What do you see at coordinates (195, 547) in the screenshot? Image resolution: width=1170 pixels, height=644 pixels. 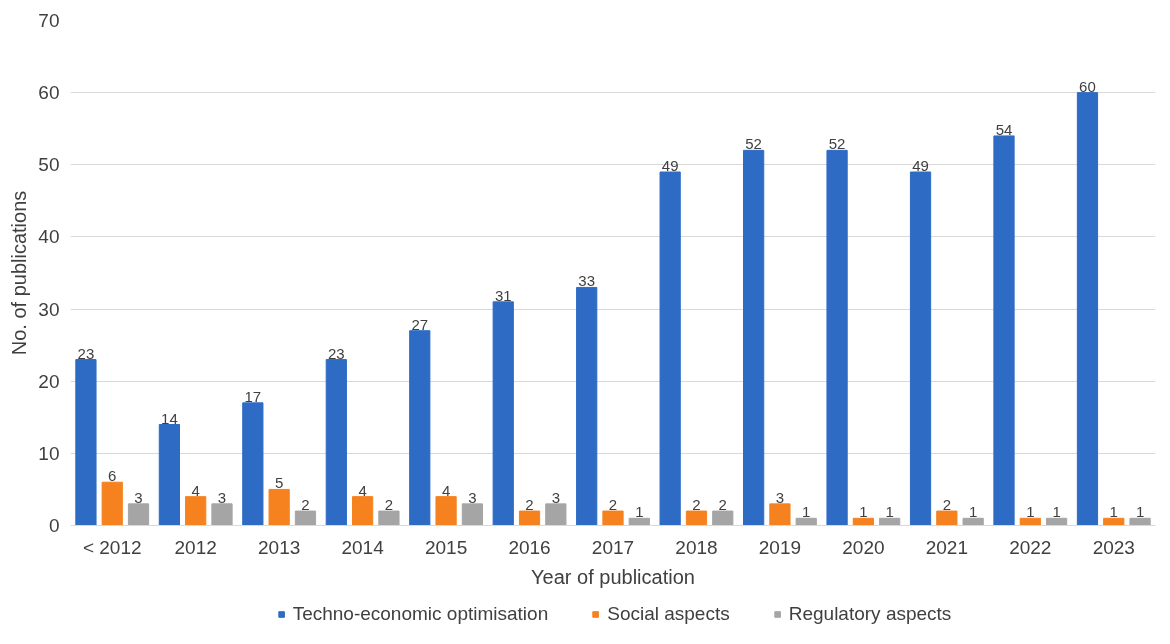 I see `x-tick-label: 2012` at bounding box center [195, 547].